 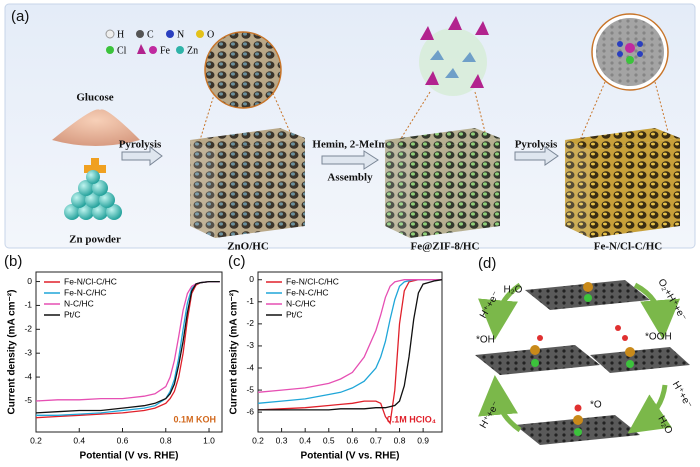 I want to click on product-cube, so click(x=622, y=125).